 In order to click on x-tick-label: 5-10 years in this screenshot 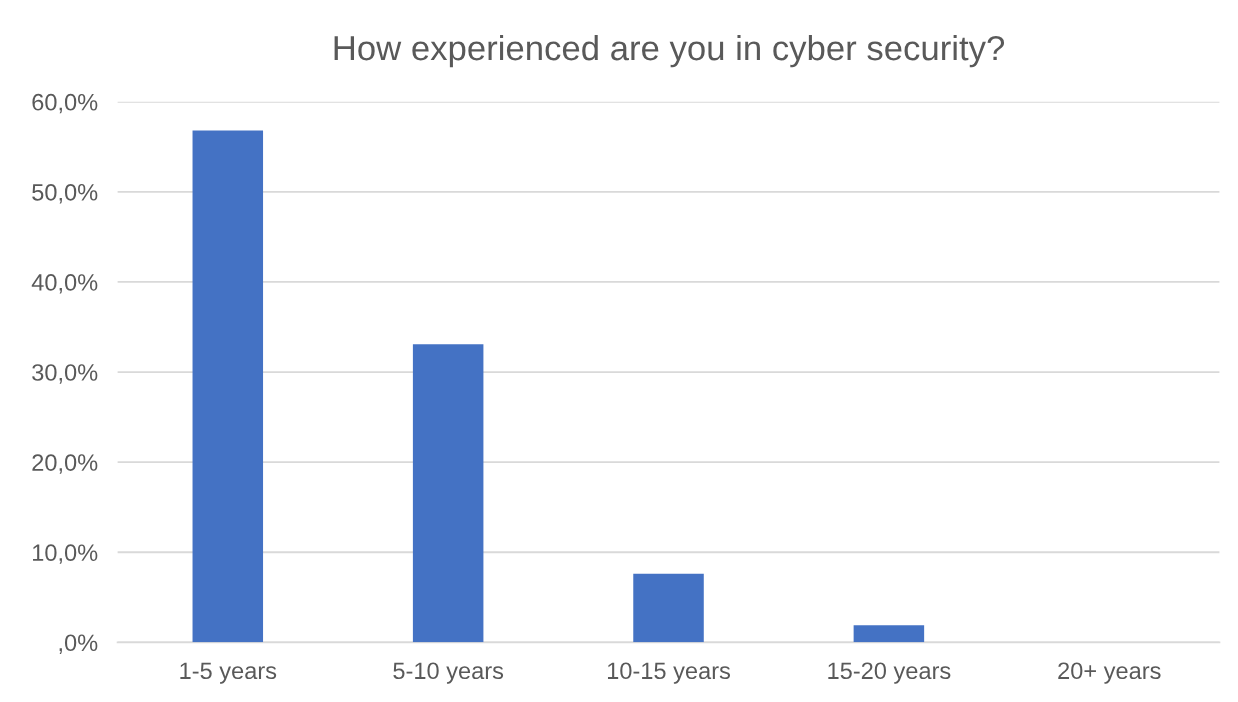, I will do `click(448, 673)`.